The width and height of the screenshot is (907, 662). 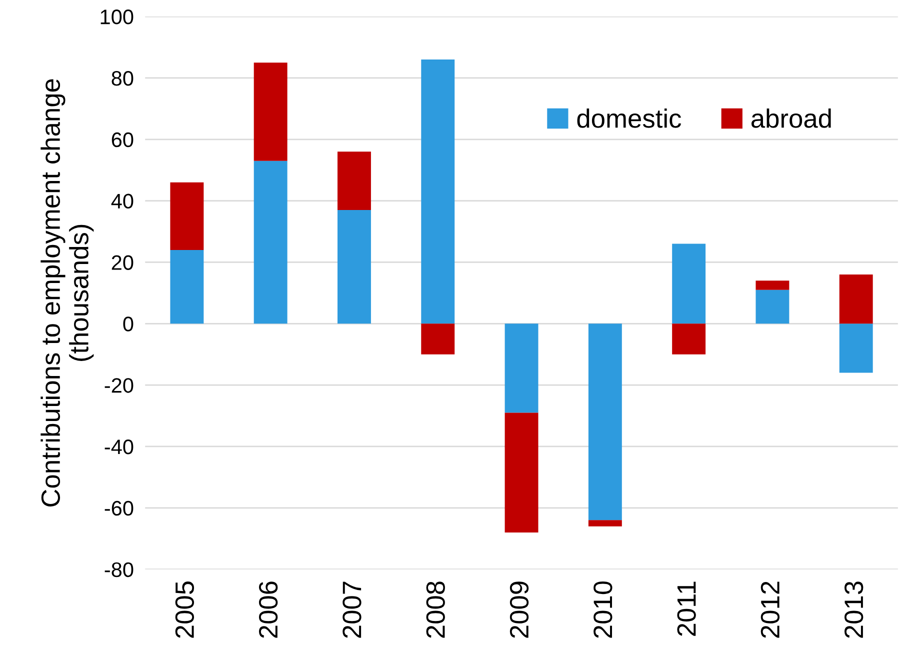 What do you see at coordinates (629, 118) in the screenshot?
I see `legend-label: domestic` at bounding box center [629, 118].